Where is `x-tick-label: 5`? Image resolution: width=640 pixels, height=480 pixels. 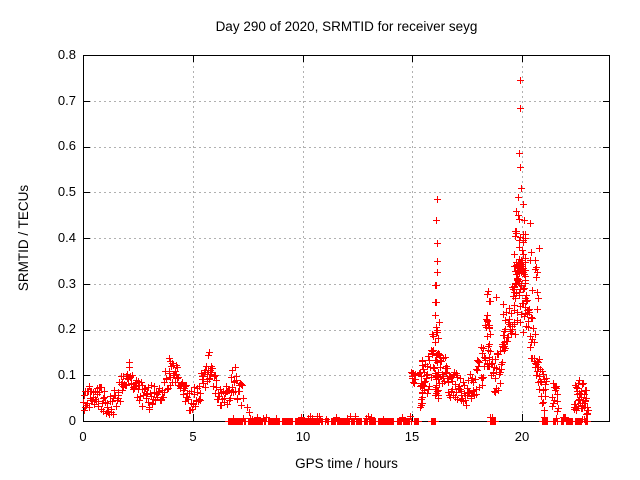 x-tick-label: 5 is located at coordinates (193, 436).